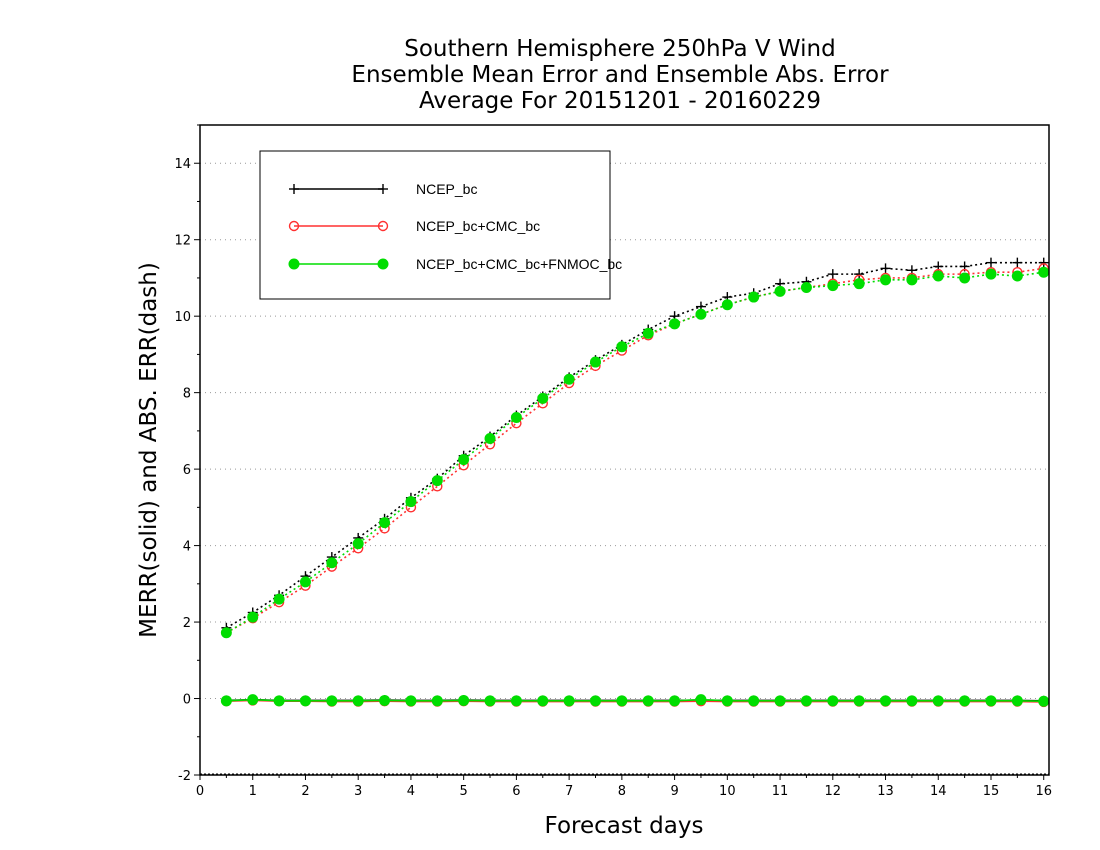 The height and width of the screenshot is (850, 1100). Describe the element at coordinates (478, 226) in the screenshot. I see `legend-label: NCEP_bc+CMC_bc` at that location.